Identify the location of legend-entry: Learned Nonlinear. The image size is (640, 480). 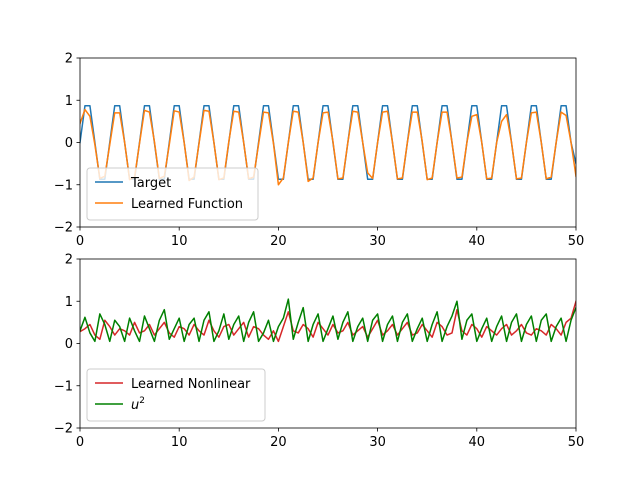
(191, 384).